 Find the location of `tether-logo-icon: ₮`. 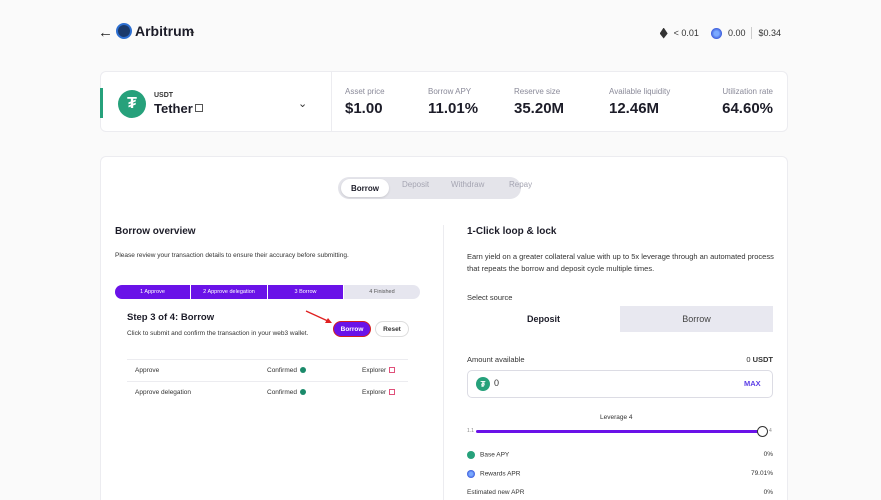

tether-logo-icon: ₮ is located at coordinates (132, 104).